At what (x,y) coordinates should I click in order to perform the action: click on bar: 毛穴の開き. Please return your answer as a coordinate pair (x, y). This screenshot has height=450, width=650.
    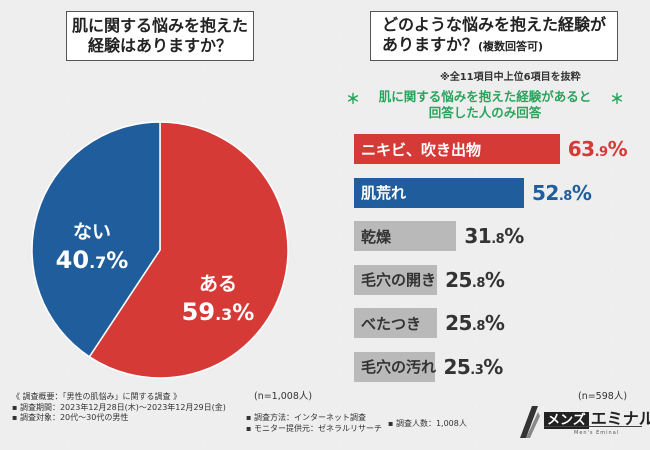
    Looking at the image, I should click on (396, 279).